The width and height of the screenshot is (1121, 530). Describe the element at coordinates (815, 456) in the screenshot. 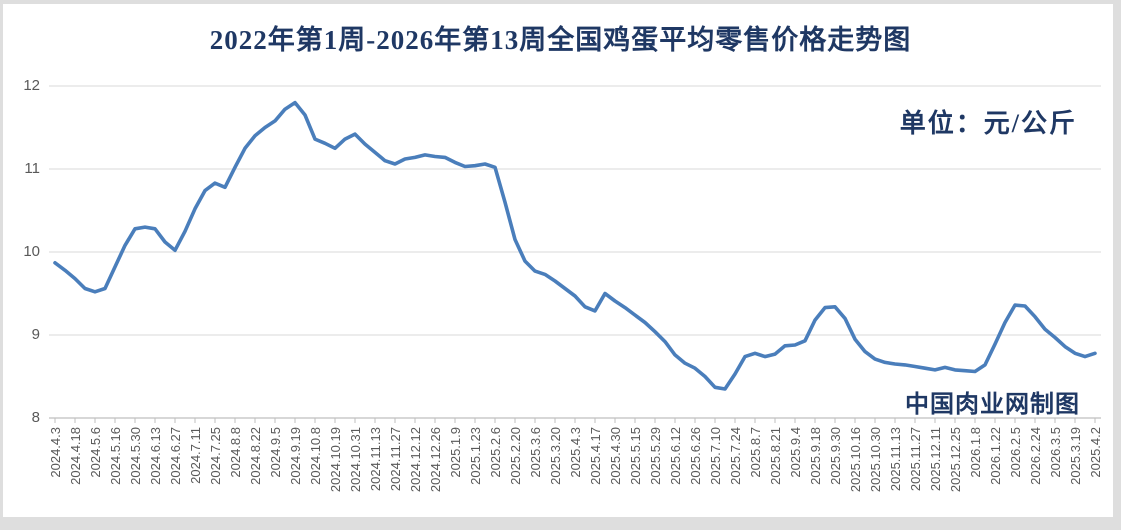

I see `x-axis-tick-label: 2025.9.18` at that location.